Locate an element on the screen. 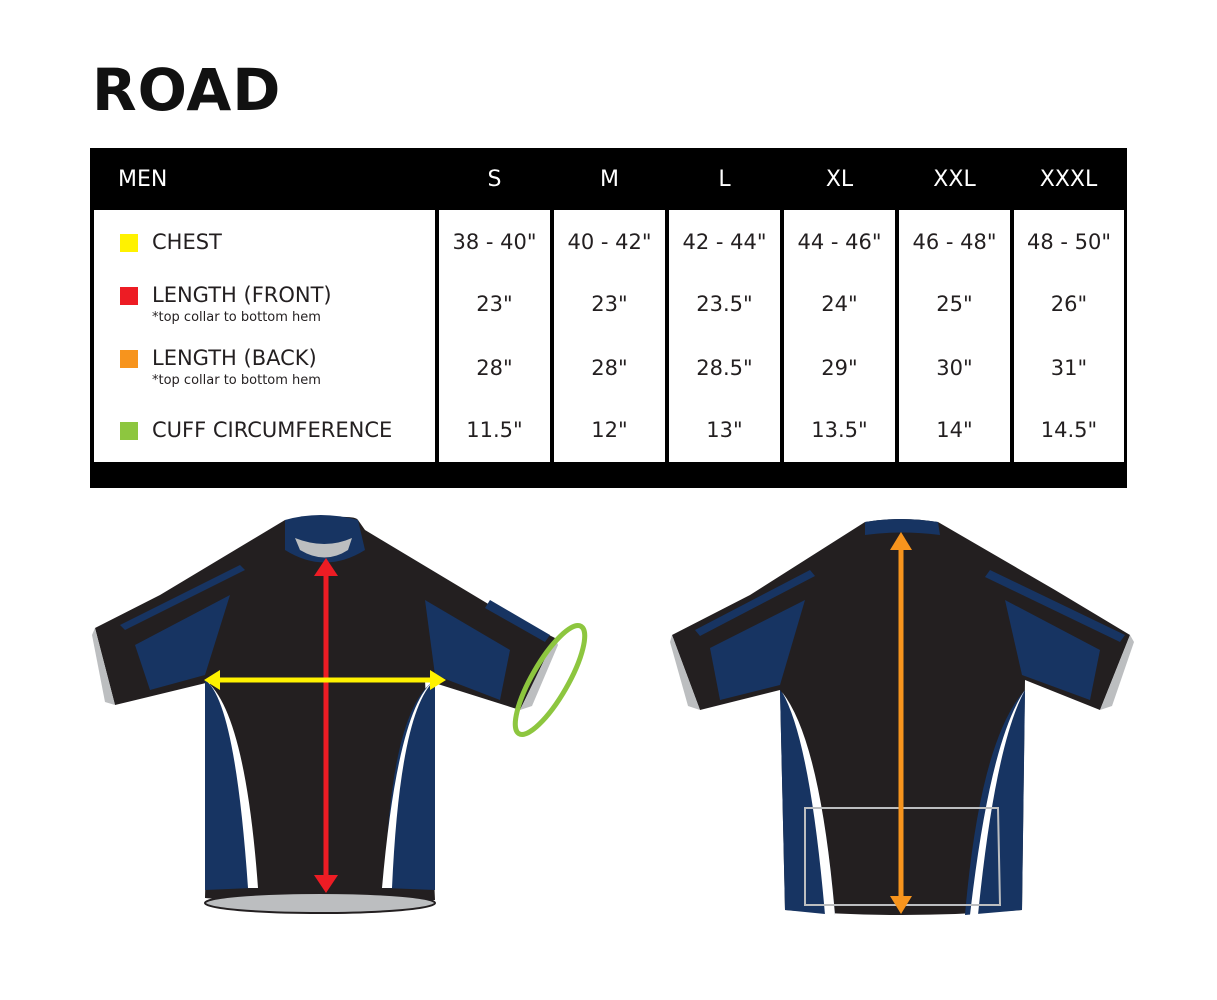 The height and width of the screenshot is (1000, 1217). cell-value: 23.5" is located at coordinates (724, 304).